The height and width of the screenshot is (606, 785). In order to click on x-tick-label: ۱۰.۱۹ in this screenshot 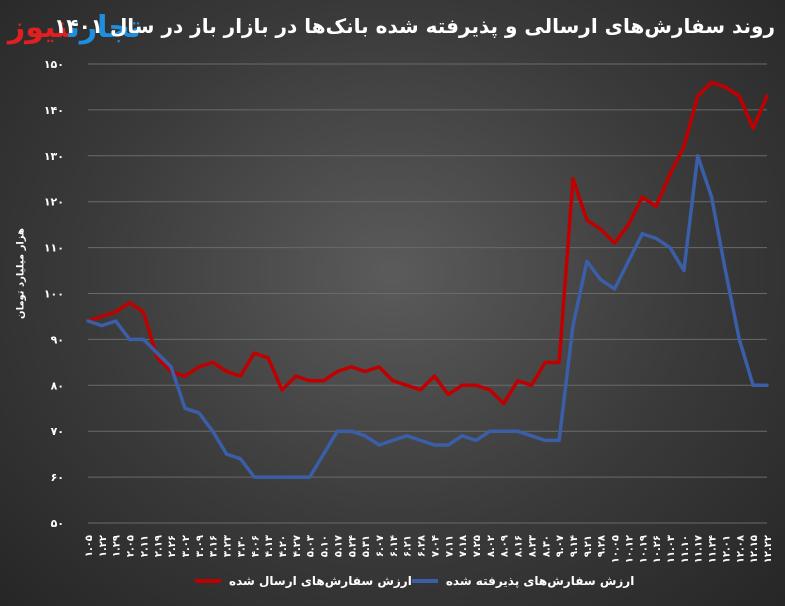, I will do `click(643, 549)`.